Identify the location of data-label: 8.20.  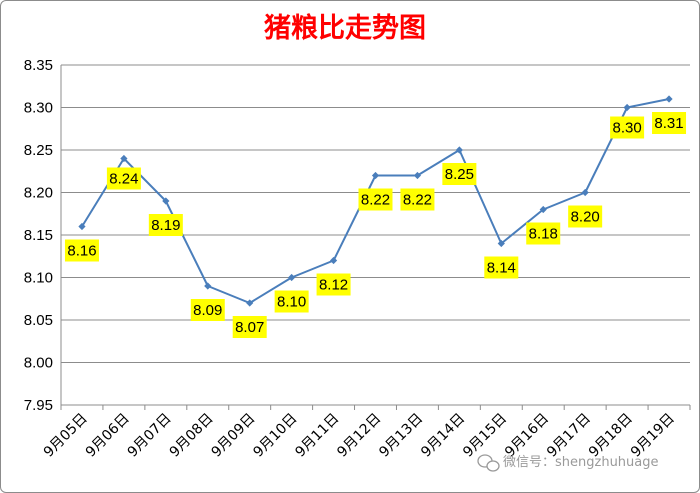
(585, 216).